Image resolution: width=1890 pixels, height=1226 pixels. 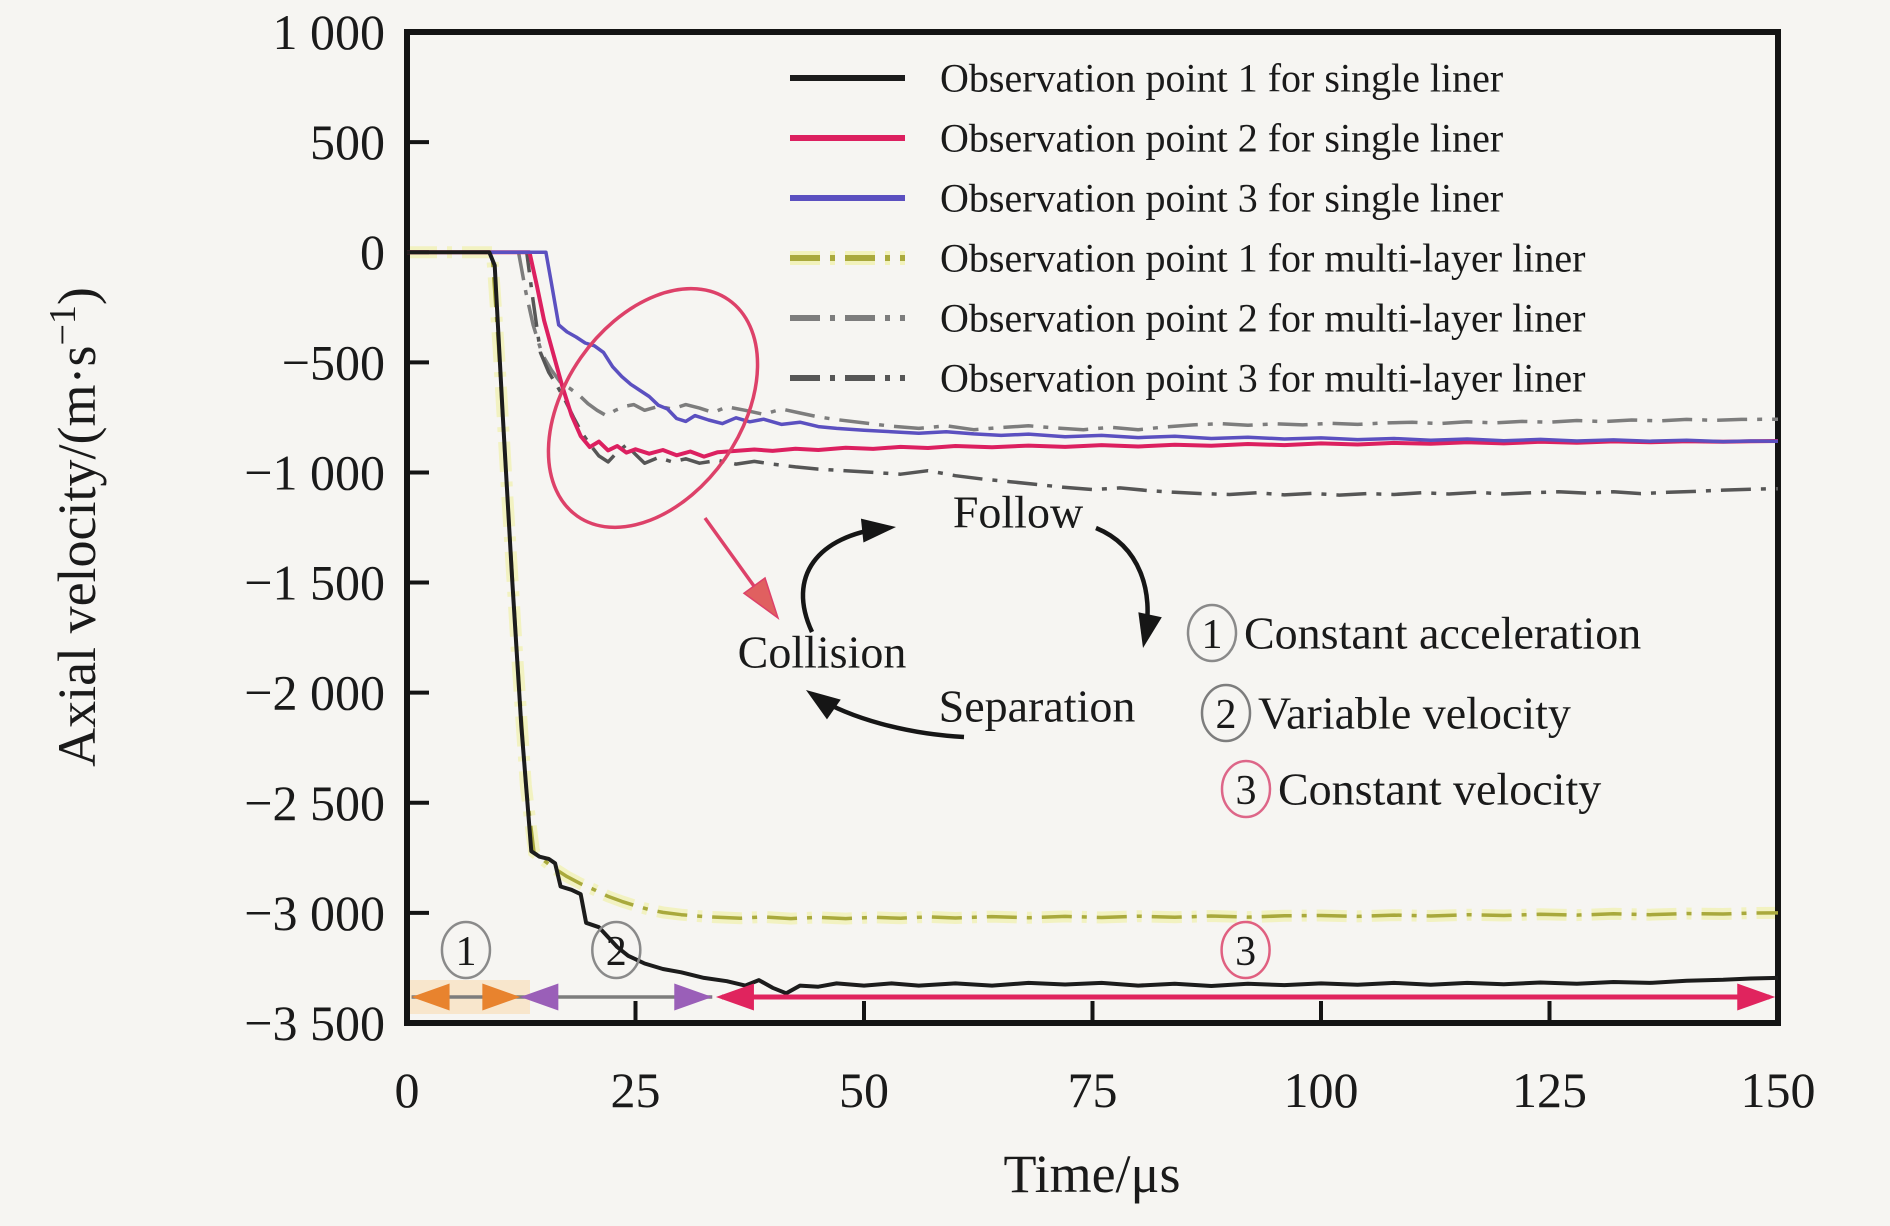 What do you see at coordinates (430, 997) in the screenshot?
I see `region-1-arrowhead-left` at bounding box center [430, 997].